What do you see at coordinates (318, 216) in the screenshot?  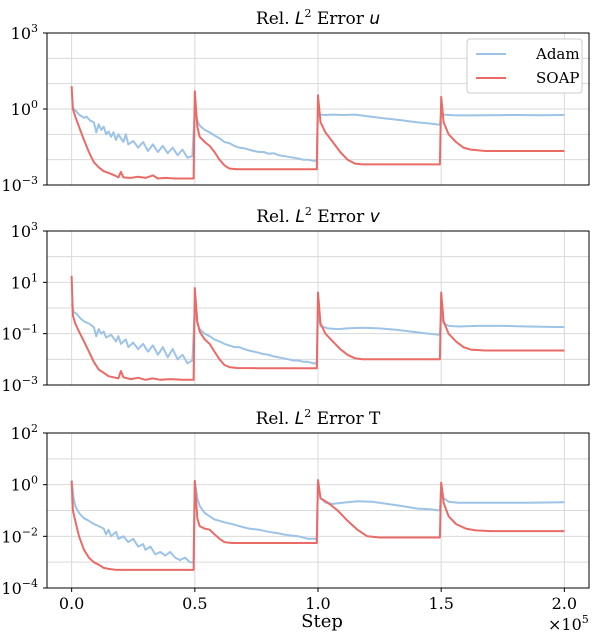 I see `panel-title: Rel. L2 Error v` at bounding box center [318, 216].